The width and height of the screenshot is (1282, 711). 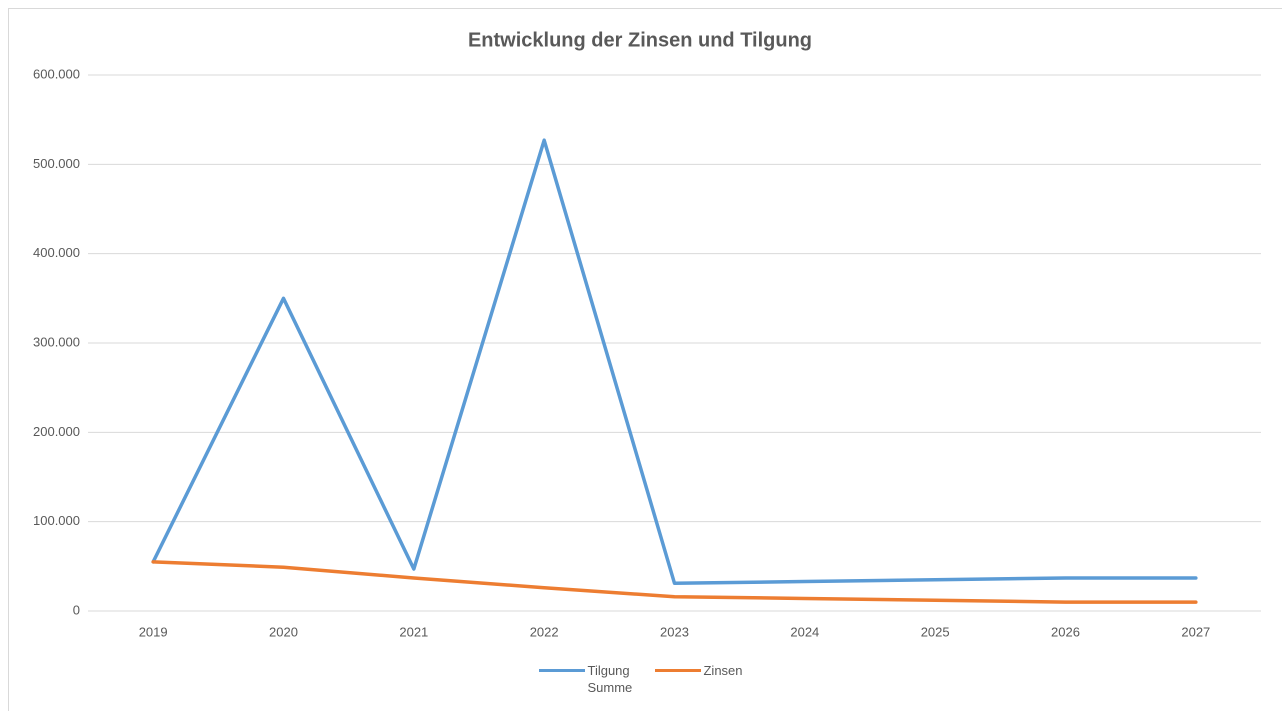 What do you see at coordinates (153, 631) in the screenshot?
I see `x-tick-label: 2019` at bounding box center [153, 631].